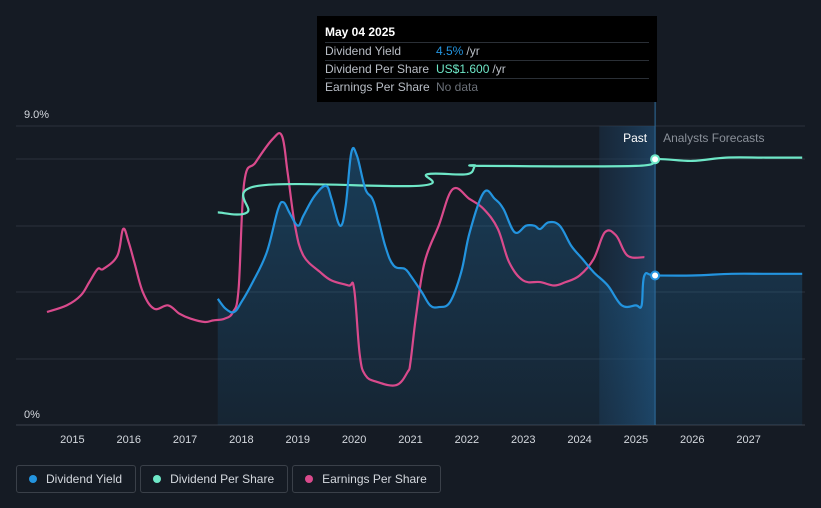  Describe the element at coordinates (241, 440) in the screenshot. I see `x-tick-label: 2018` at that location.